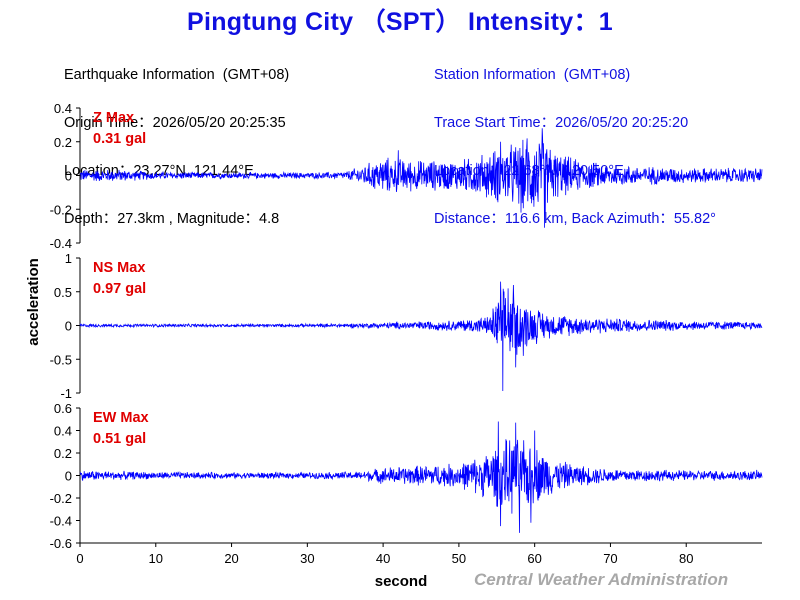 The height and width of the screenshot is (600, 800). I want to click on trace-z, so click(421, 178).